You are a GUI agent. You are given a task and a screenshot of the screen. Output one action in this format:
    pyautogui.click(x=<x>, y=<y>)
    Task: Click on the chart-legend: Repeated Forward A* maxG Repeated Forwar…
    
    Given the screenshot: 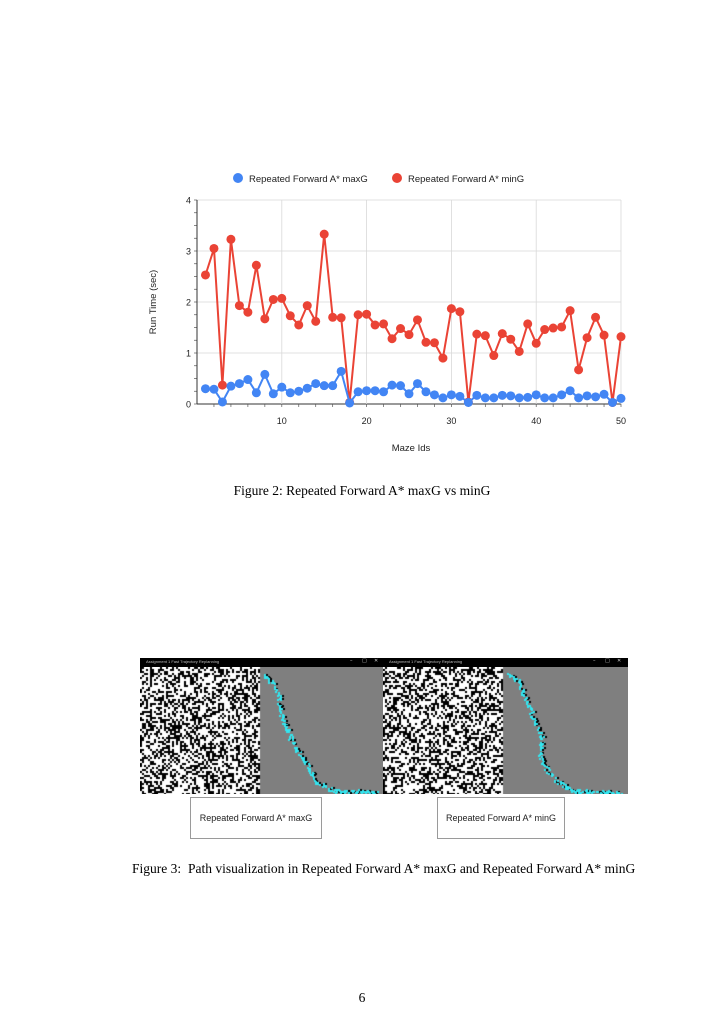 What is the action you would take?
    pyautogui.click(x=378, y=179)
    